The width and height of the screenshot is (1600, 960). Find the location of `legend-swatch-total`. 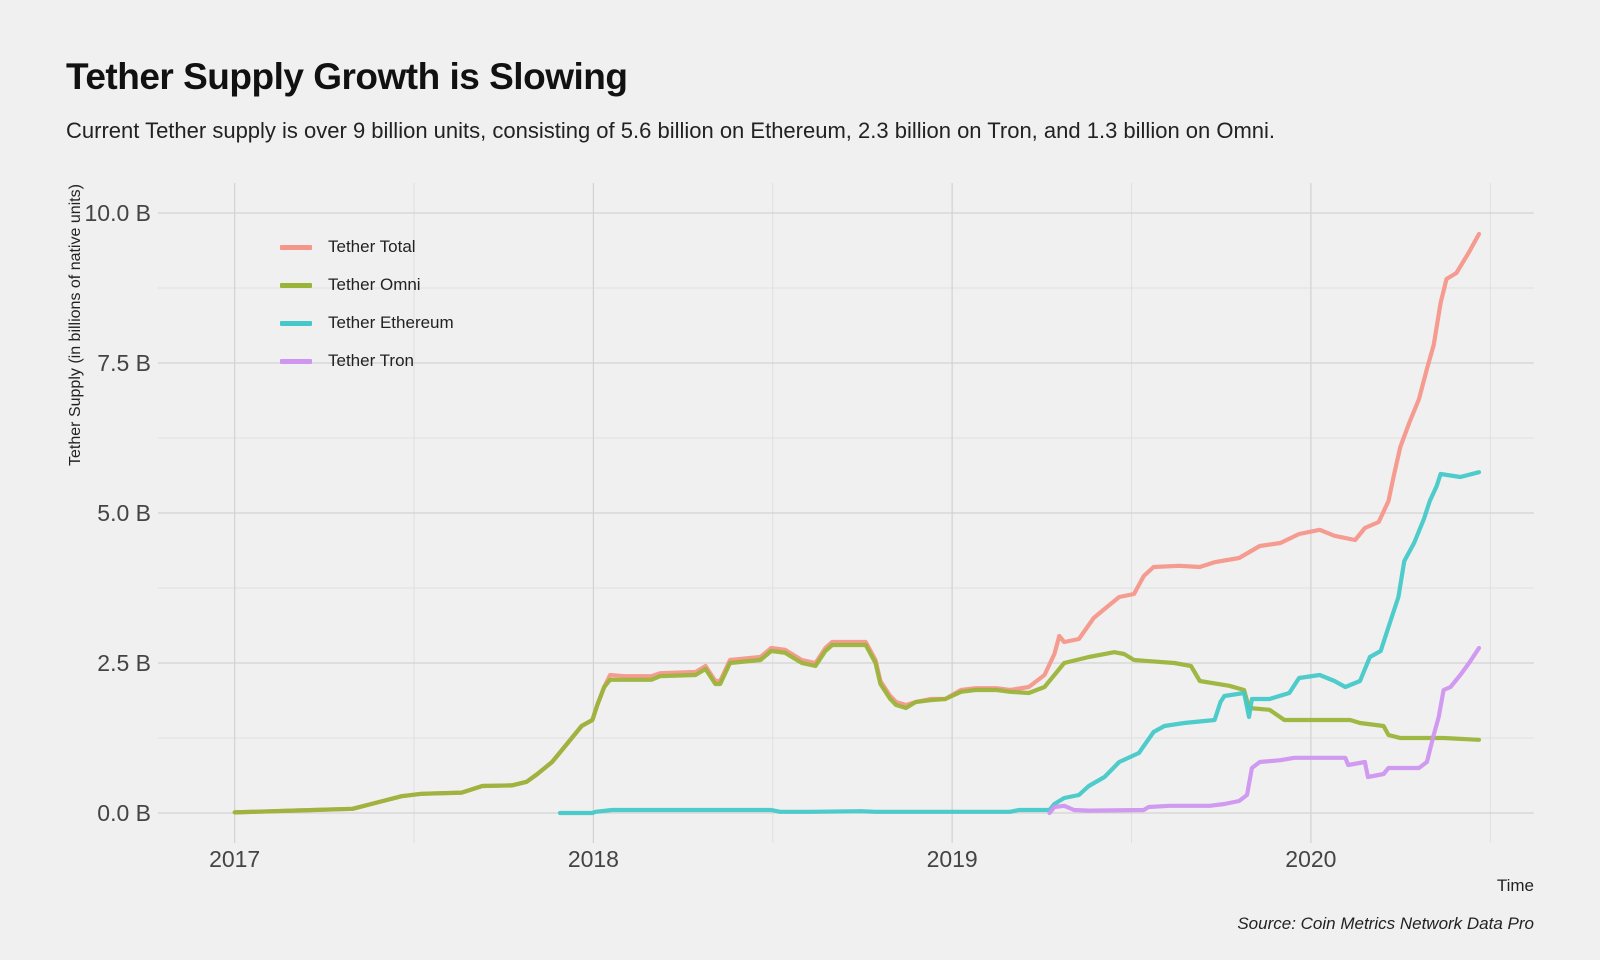

legend-swatch-total is located at coordinates (296, 247).